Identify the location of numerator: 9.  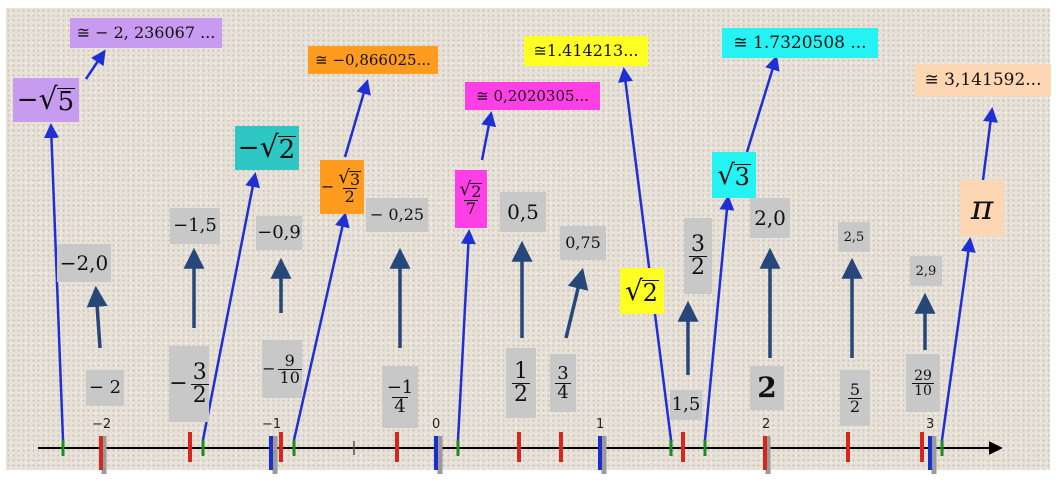
(289, 360).